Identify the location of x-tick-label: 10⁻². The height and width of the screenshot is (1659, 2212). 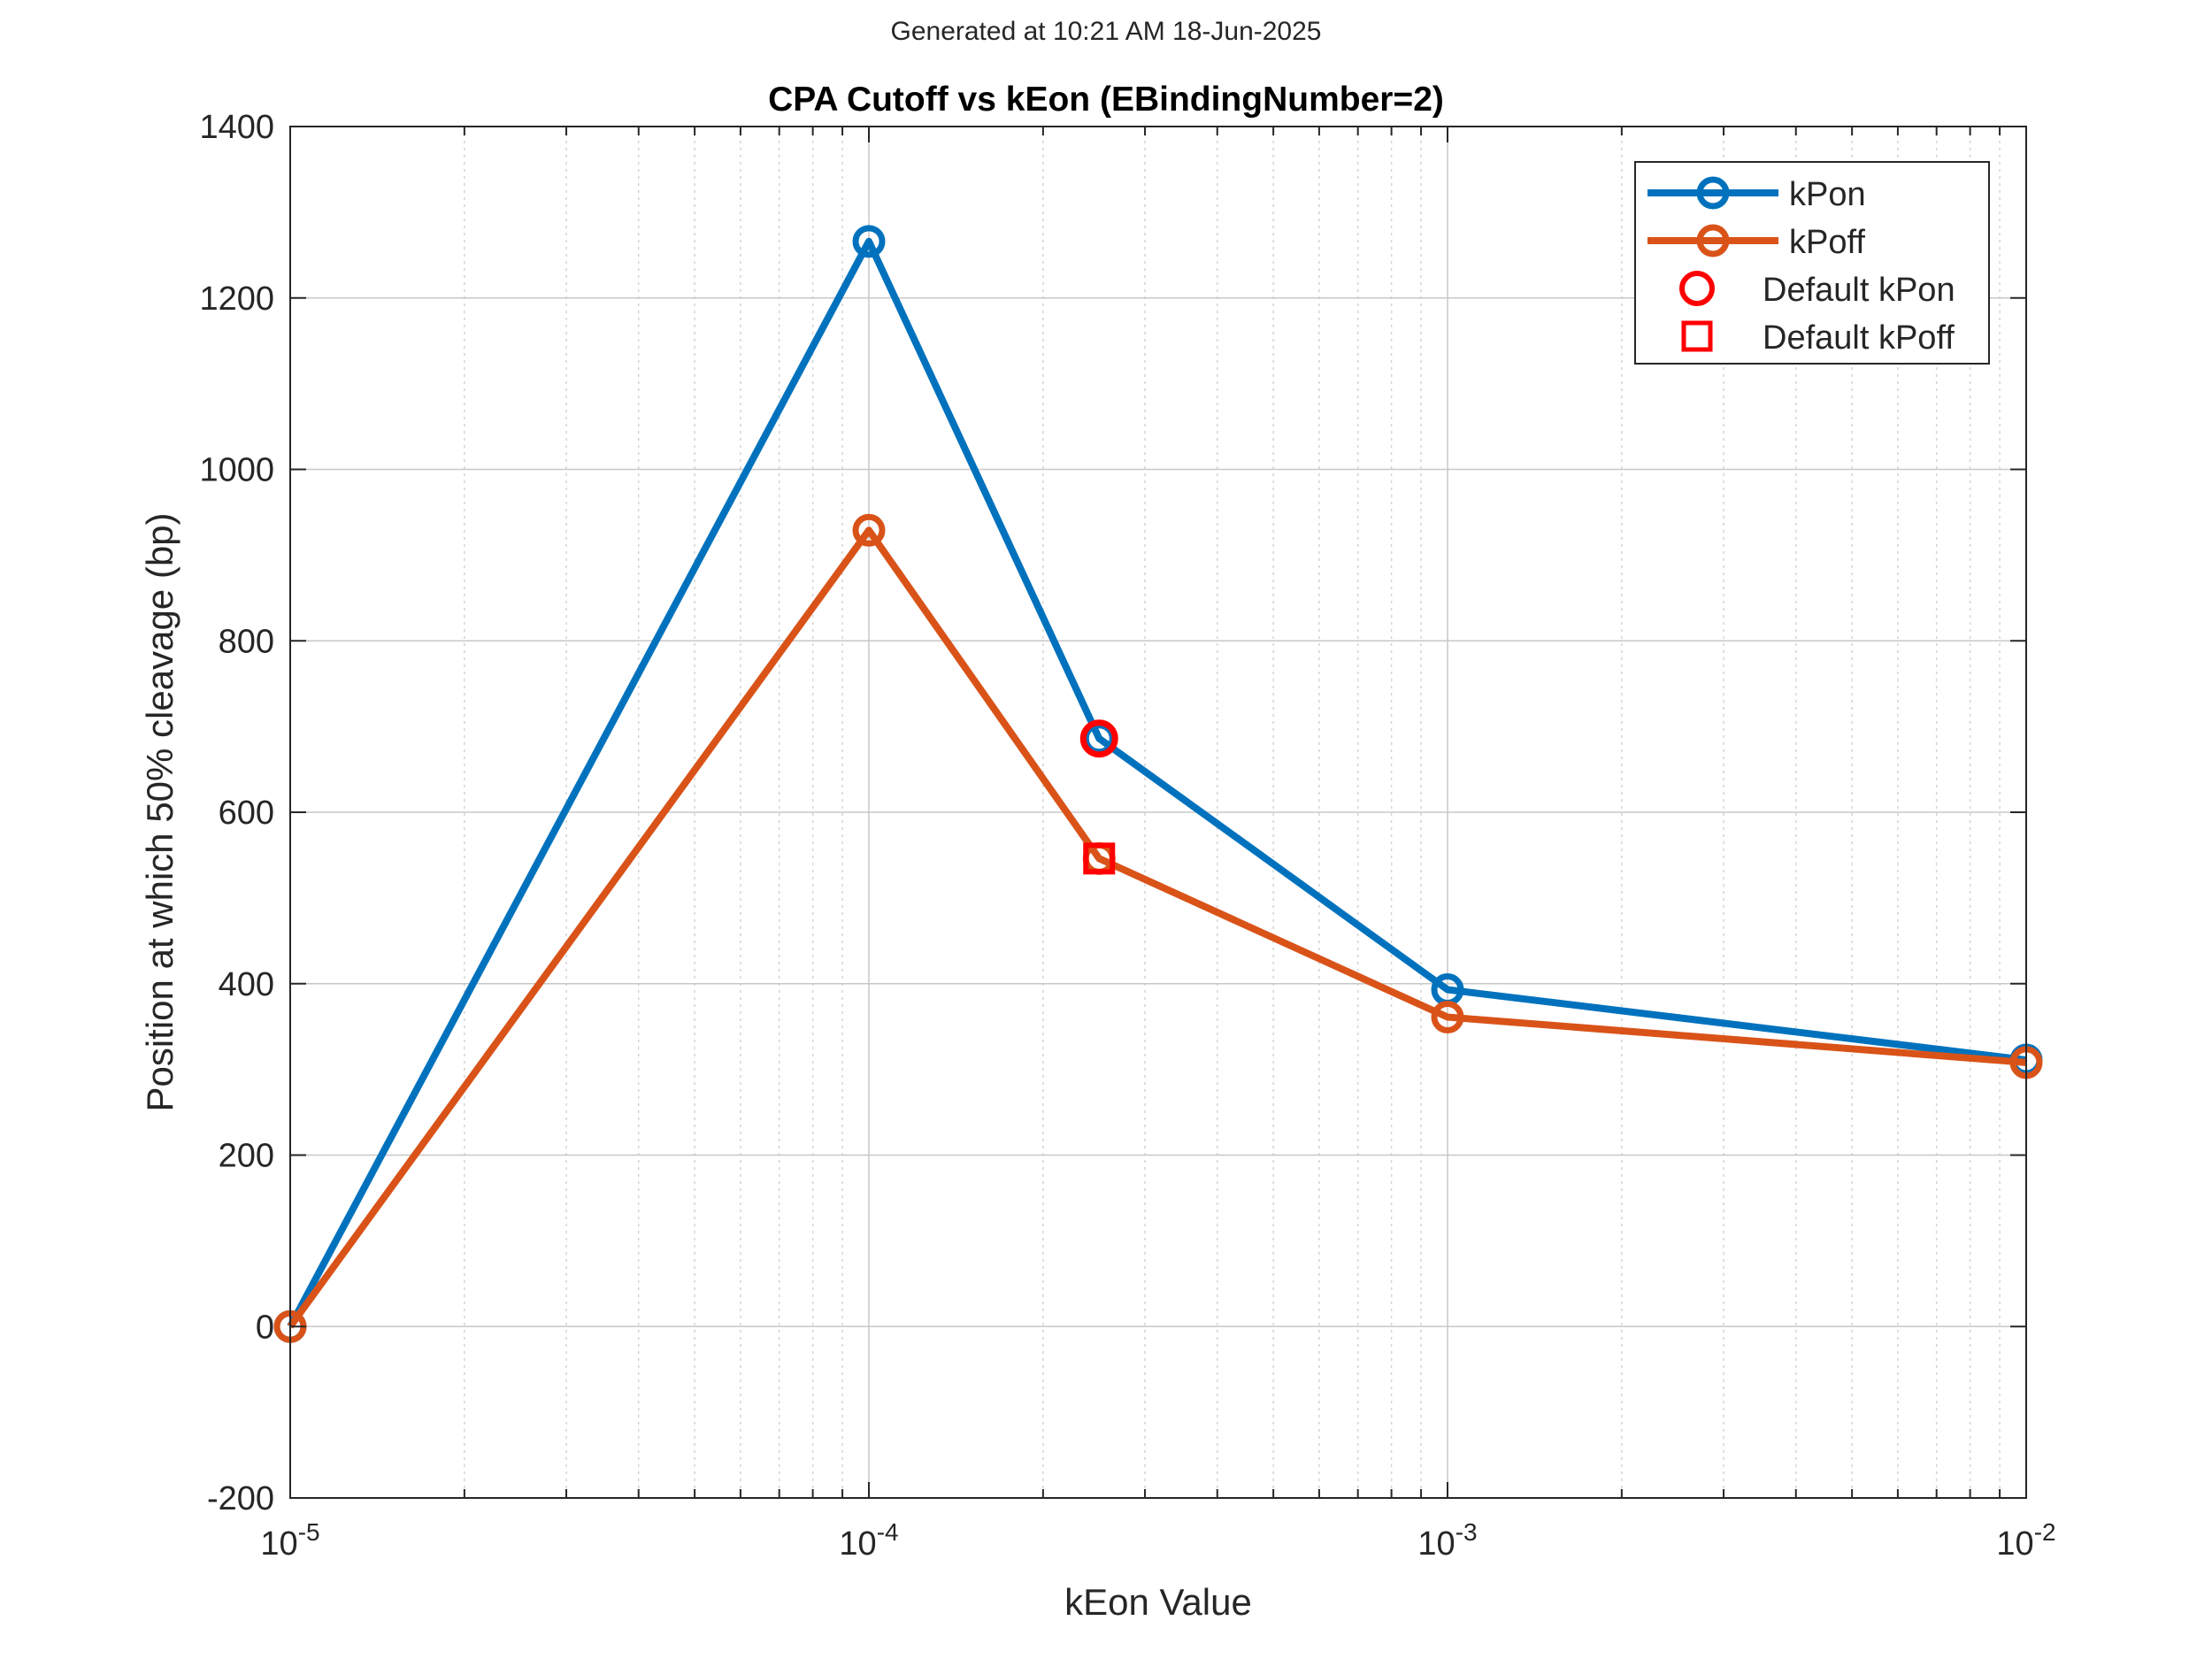
(2026, 1541).